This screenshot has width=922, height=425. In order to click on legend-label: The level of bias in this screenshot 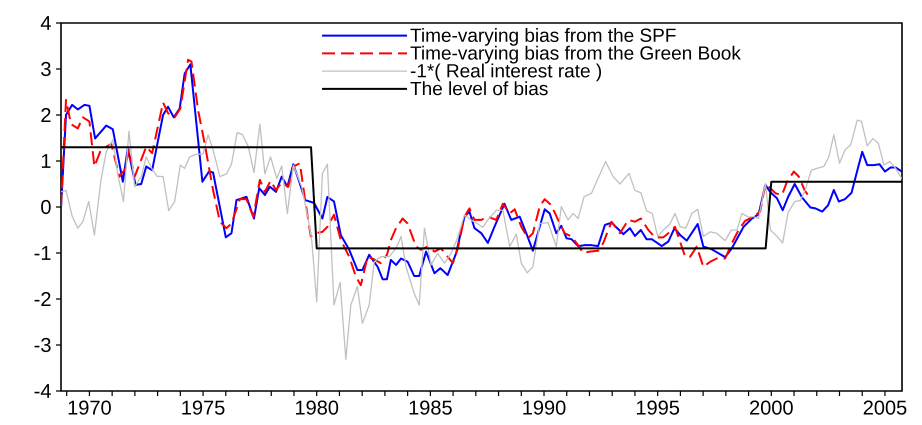, I will do `click(479, 88)`.